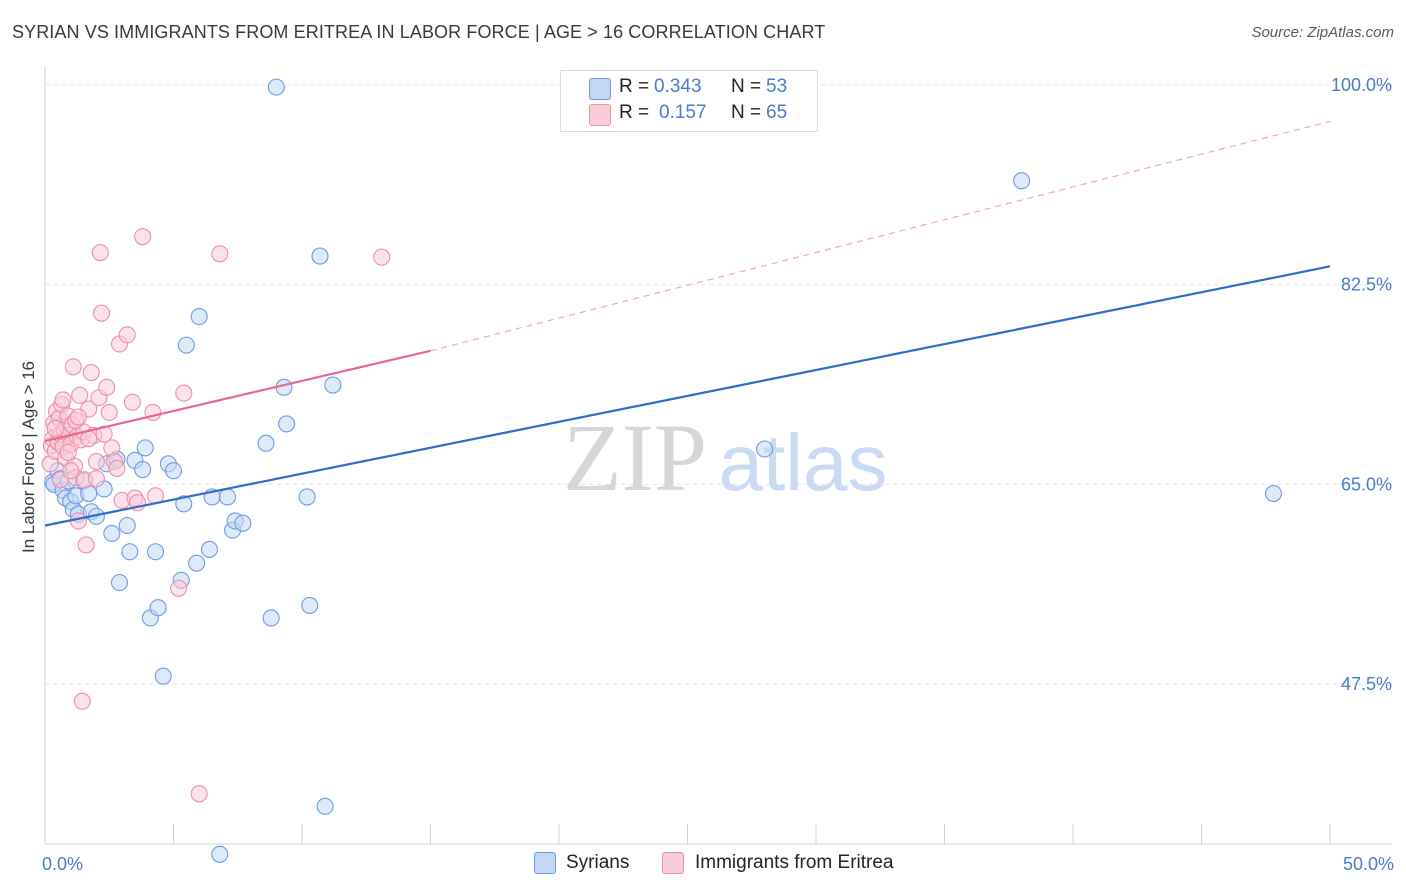 This screenshot has height=892, width=1406. I want to click on y-tick-label: 100.0%, so click(1361, 85).